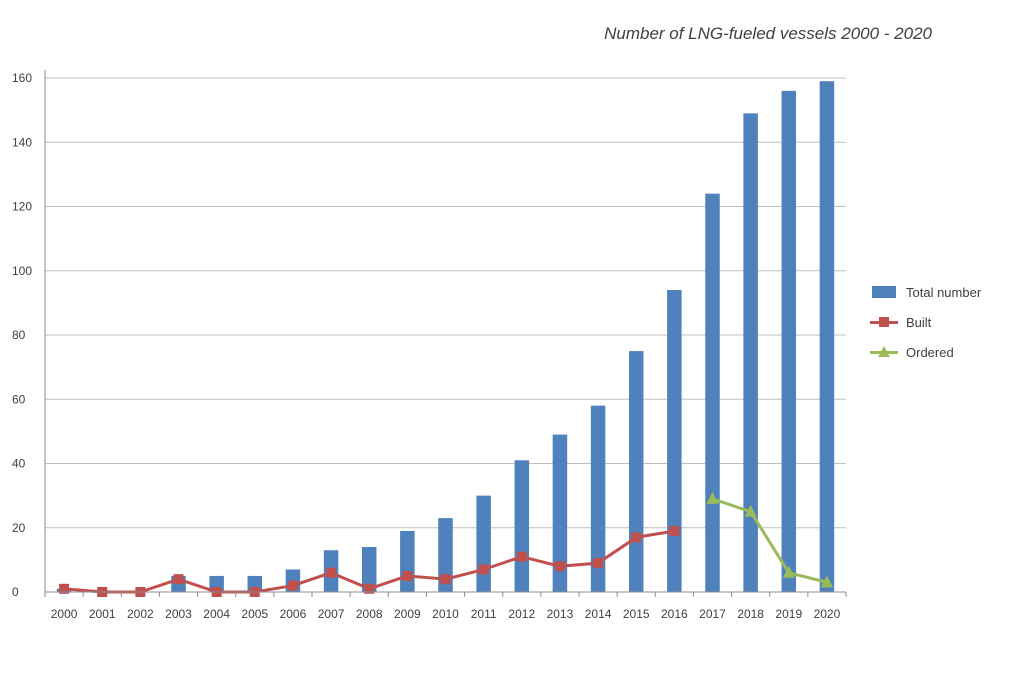 The image size is (1024, 673). Describe the element at coordinates (369, 588) in the screenshot. I see `point-built-2008` at that location.